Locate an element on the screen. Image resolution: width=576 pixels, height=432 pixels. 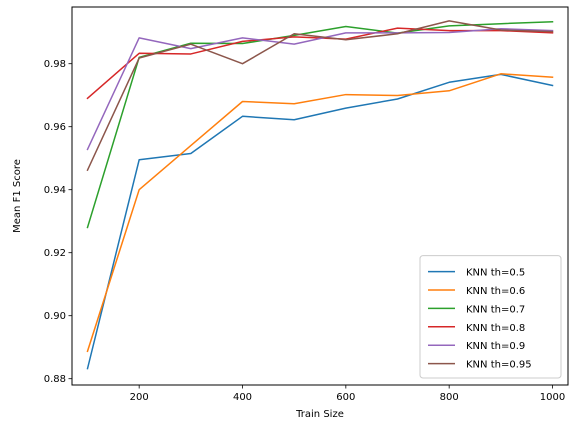
y-tick-label: 0.90 is located at coordinates (55, 316).